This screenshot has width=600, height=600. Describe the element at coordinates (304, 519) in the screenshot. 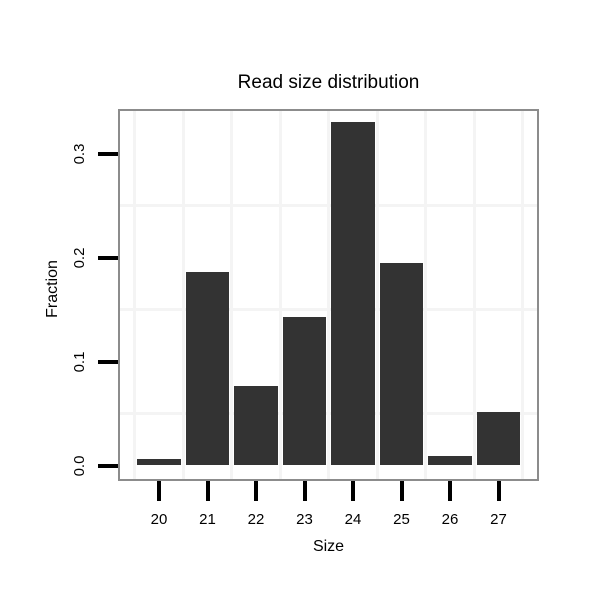

I see `x-axis-tick-label: 23` at that location.